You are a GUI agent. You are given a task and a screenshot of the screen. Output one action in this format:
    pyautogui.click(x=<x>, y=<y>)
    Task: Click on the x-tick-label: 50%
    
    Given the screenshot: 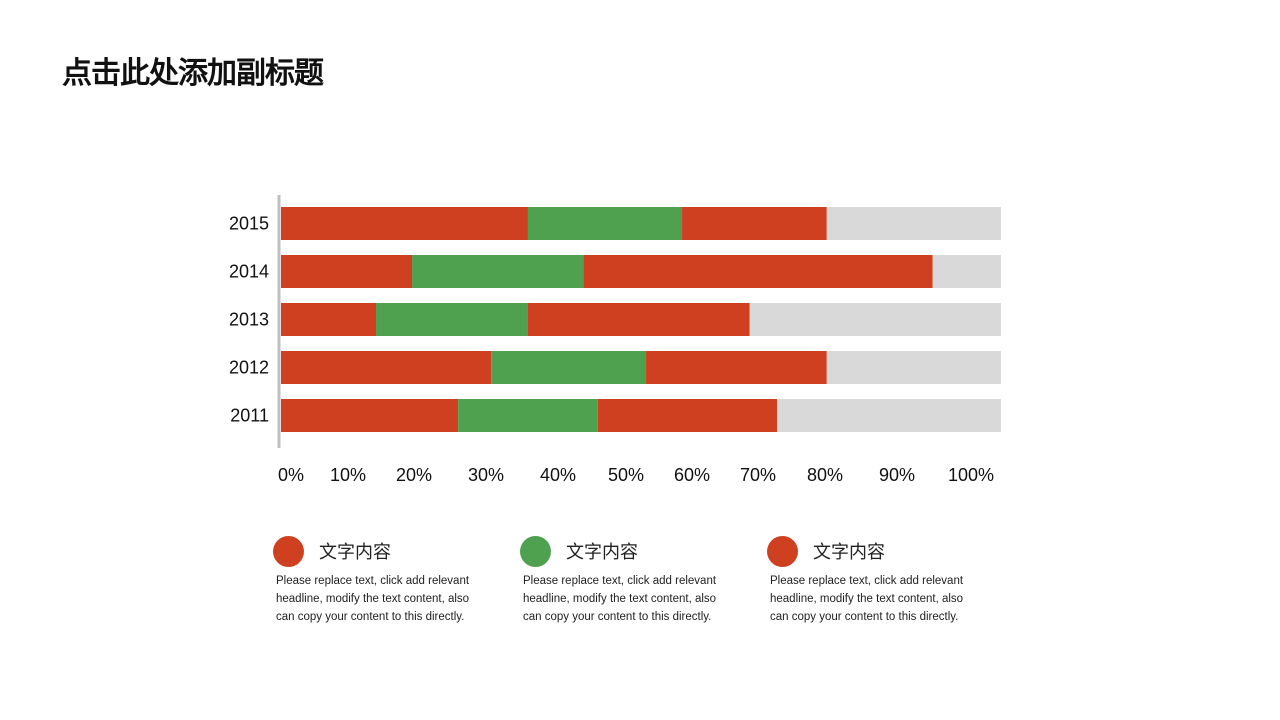 What is the action you would take?
    pyautogui.click(x=626, y=475)
    